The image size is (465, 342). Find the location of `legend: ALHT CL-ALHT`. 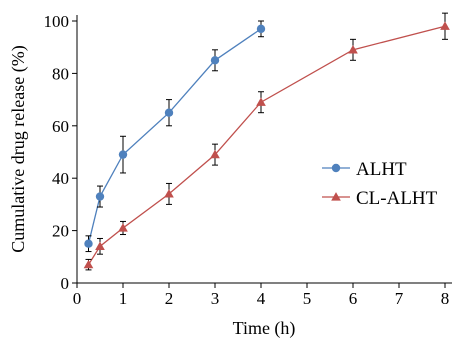

legend: ALHT CL-ALHT is located at coordinates (380, 184).